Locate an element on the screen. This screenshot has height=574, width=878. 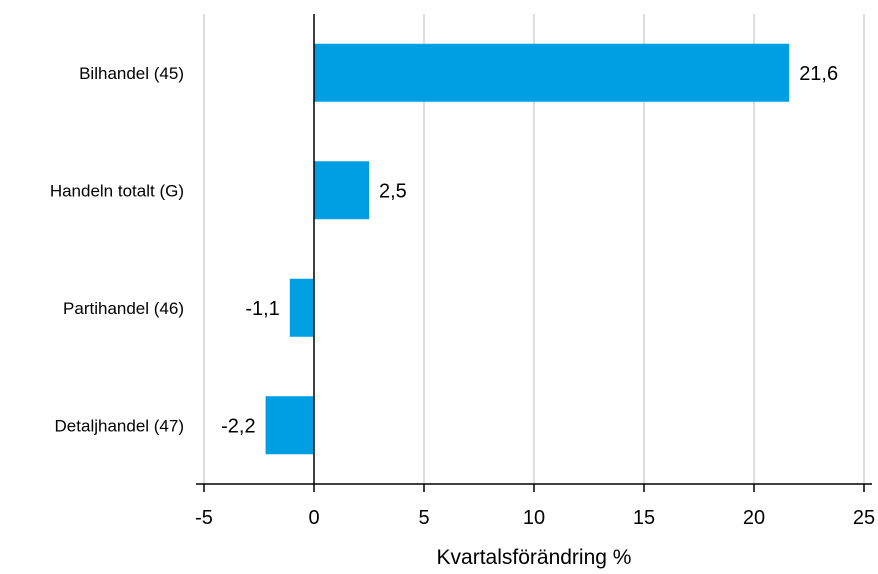
x-tick-label: 25 is located at coordinates (864, 518).